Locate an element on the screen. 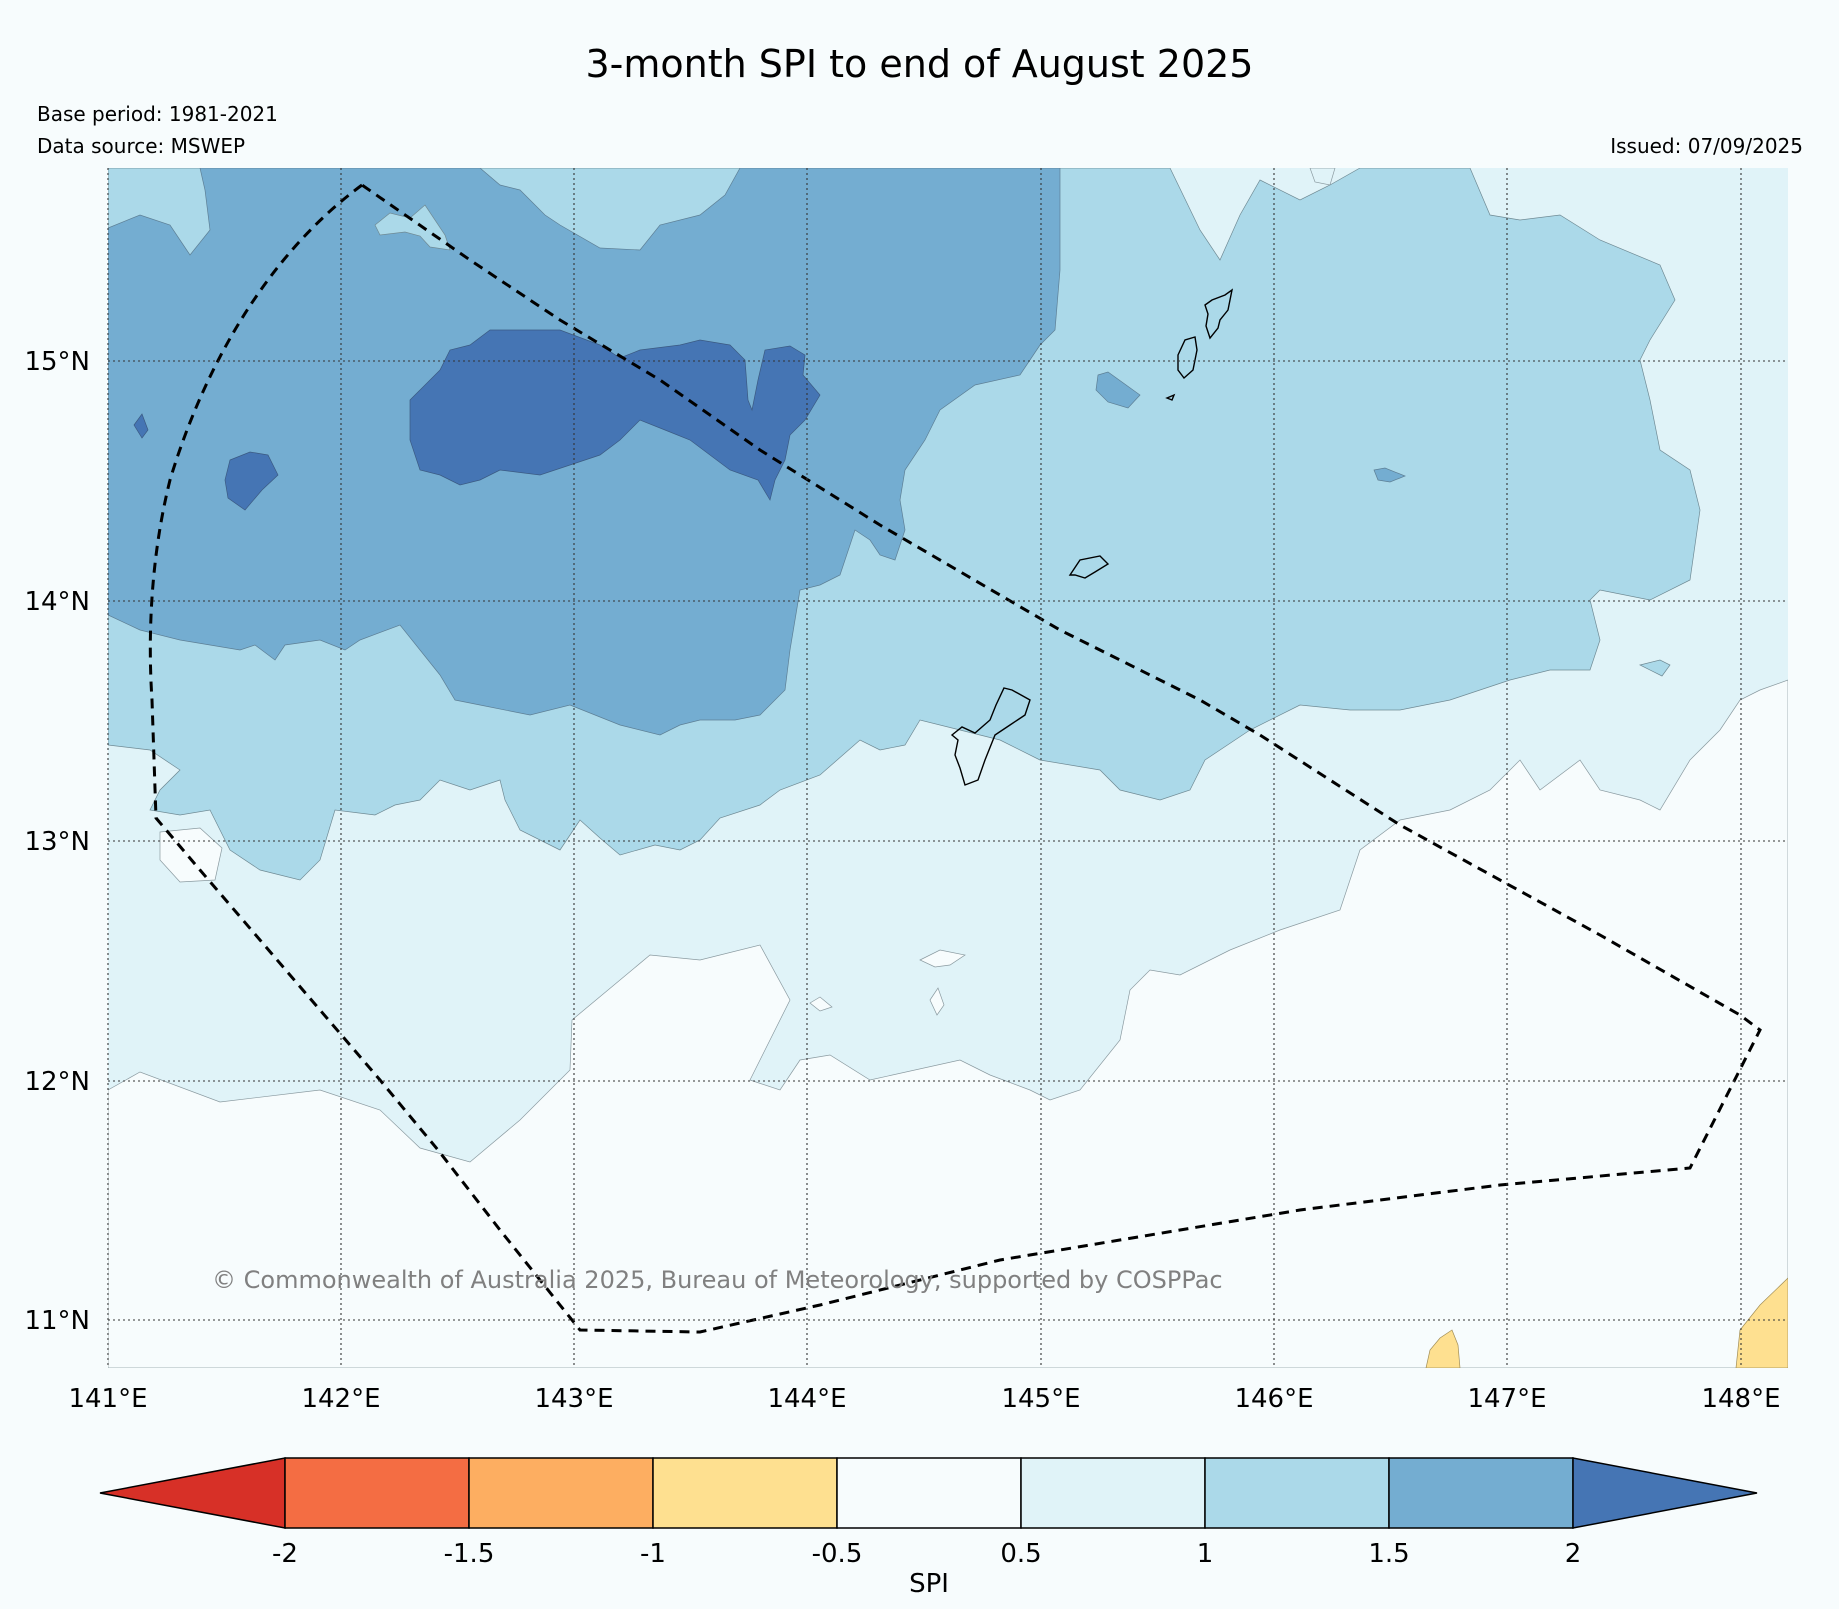  spi-colorbar: -2 -1.5 -1 -0.5 0.5 1 1.5 2 SPI is located at coordinates (928, 1528).